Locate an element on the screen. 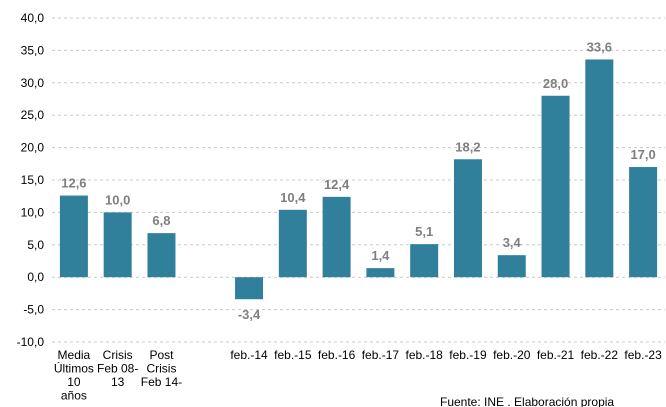  x-tick-line: Media is located at coordinates (74, 355).